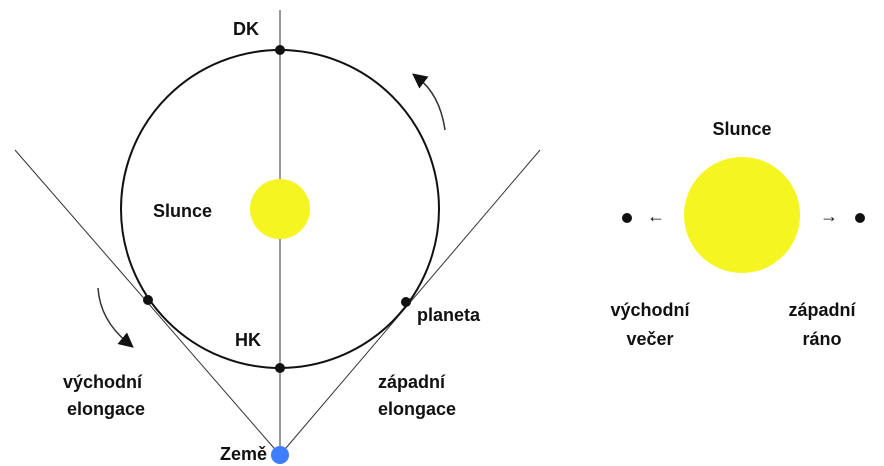 Image resolution: width=884 pixels, height=466 pixels. I want to click on point-west, so click(406, 302).